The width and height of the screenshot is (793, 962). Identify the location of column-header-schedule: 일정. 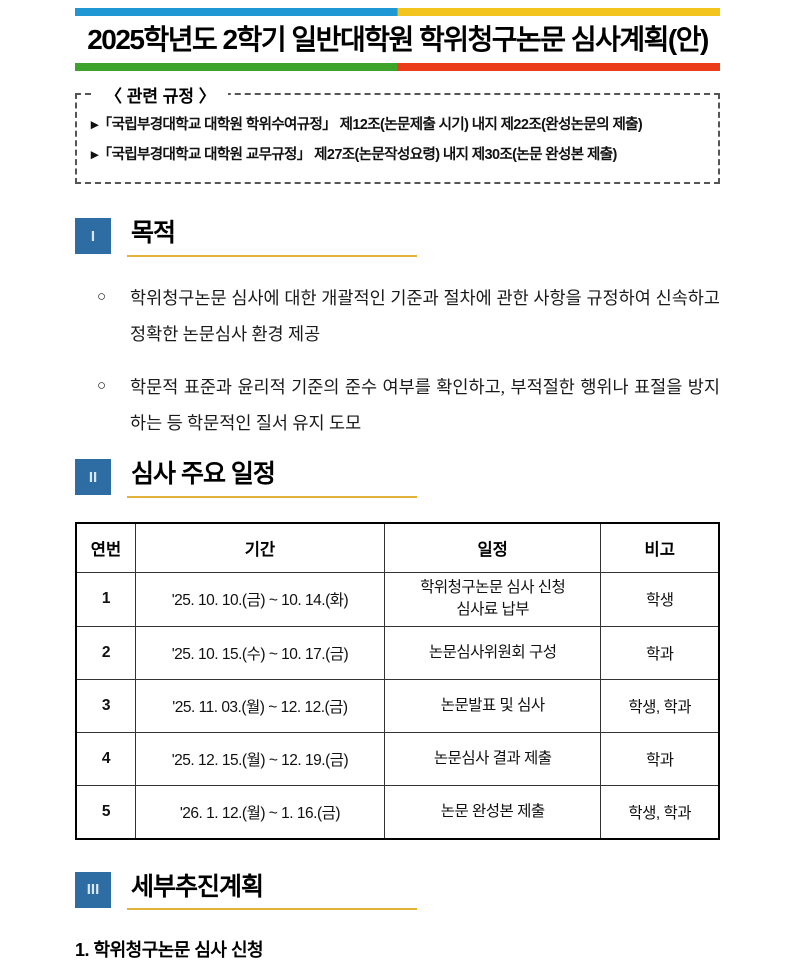
(492, 547).